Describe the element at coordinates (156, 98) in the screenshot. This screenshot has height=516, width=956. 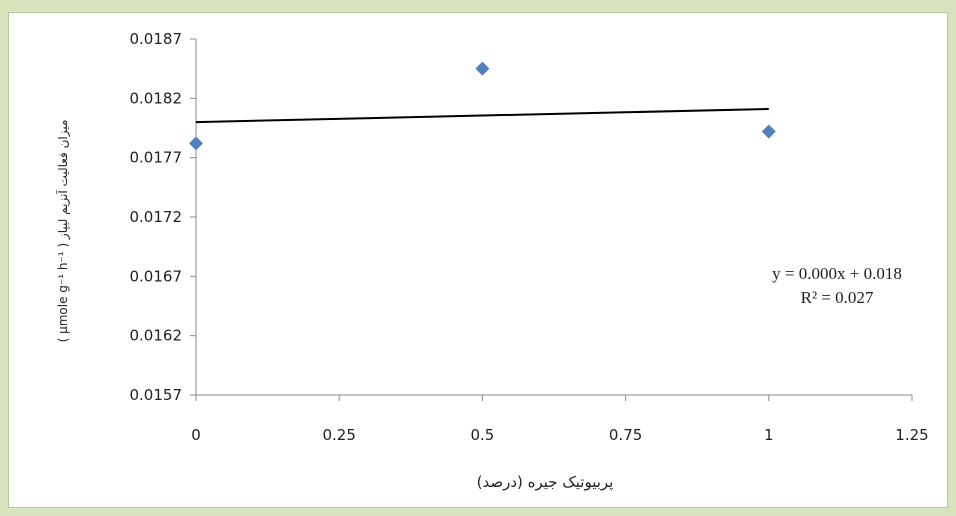
I see `y-tick-label: 0.0182` at that location.